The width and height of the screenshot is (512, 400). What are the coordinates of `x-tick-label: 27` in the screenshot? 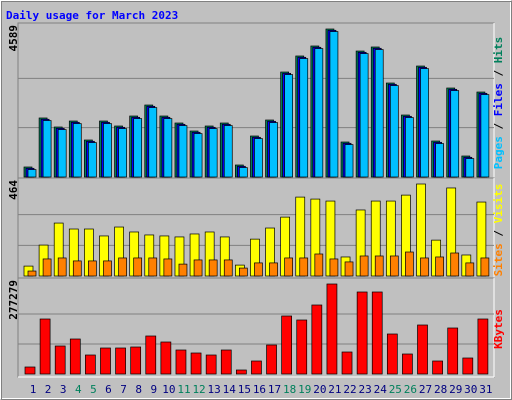 It's located at (425, 389).